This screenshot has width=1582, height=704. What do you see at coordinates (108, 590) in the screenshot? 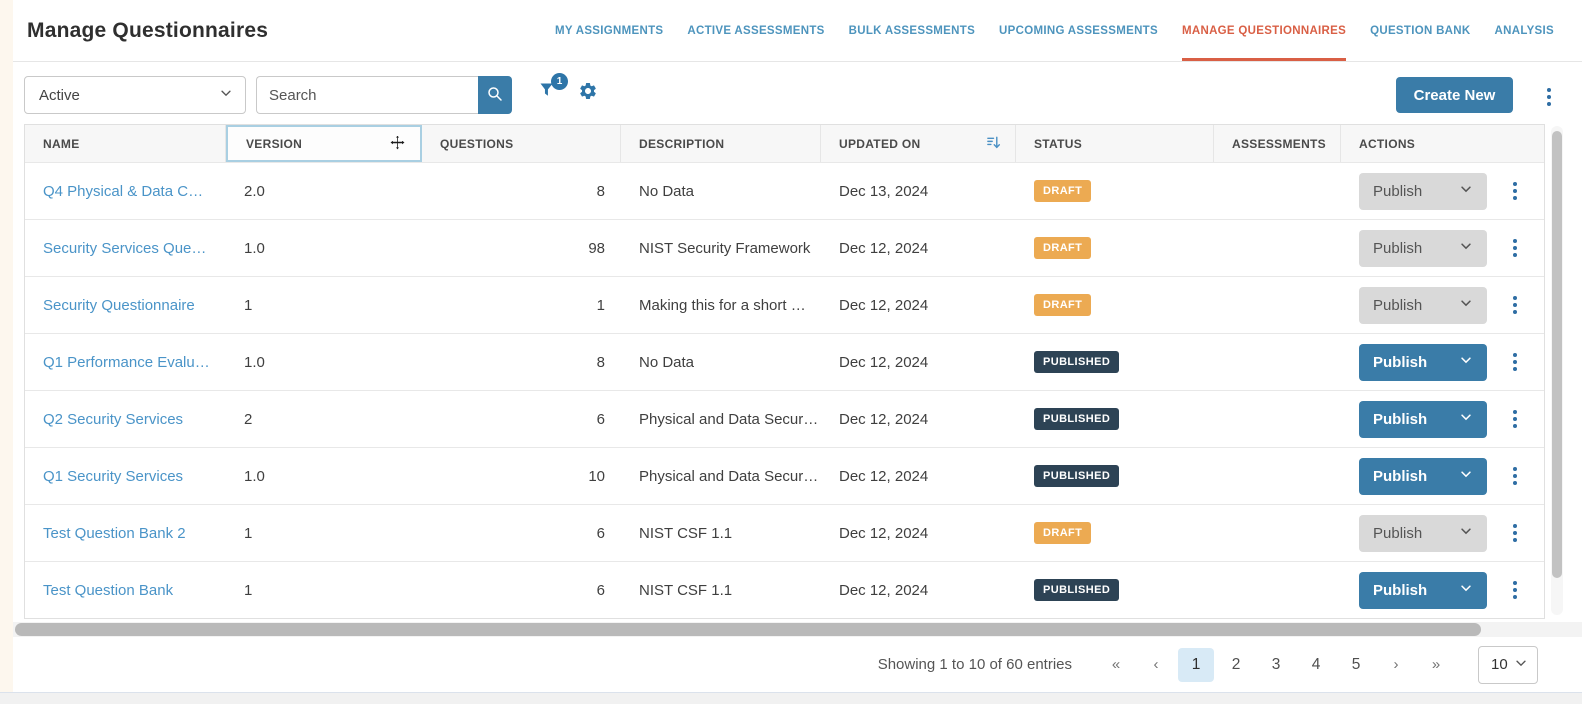
I see `questionnaire-name-link: Test Question Bank` at bounding box center [108, 590].